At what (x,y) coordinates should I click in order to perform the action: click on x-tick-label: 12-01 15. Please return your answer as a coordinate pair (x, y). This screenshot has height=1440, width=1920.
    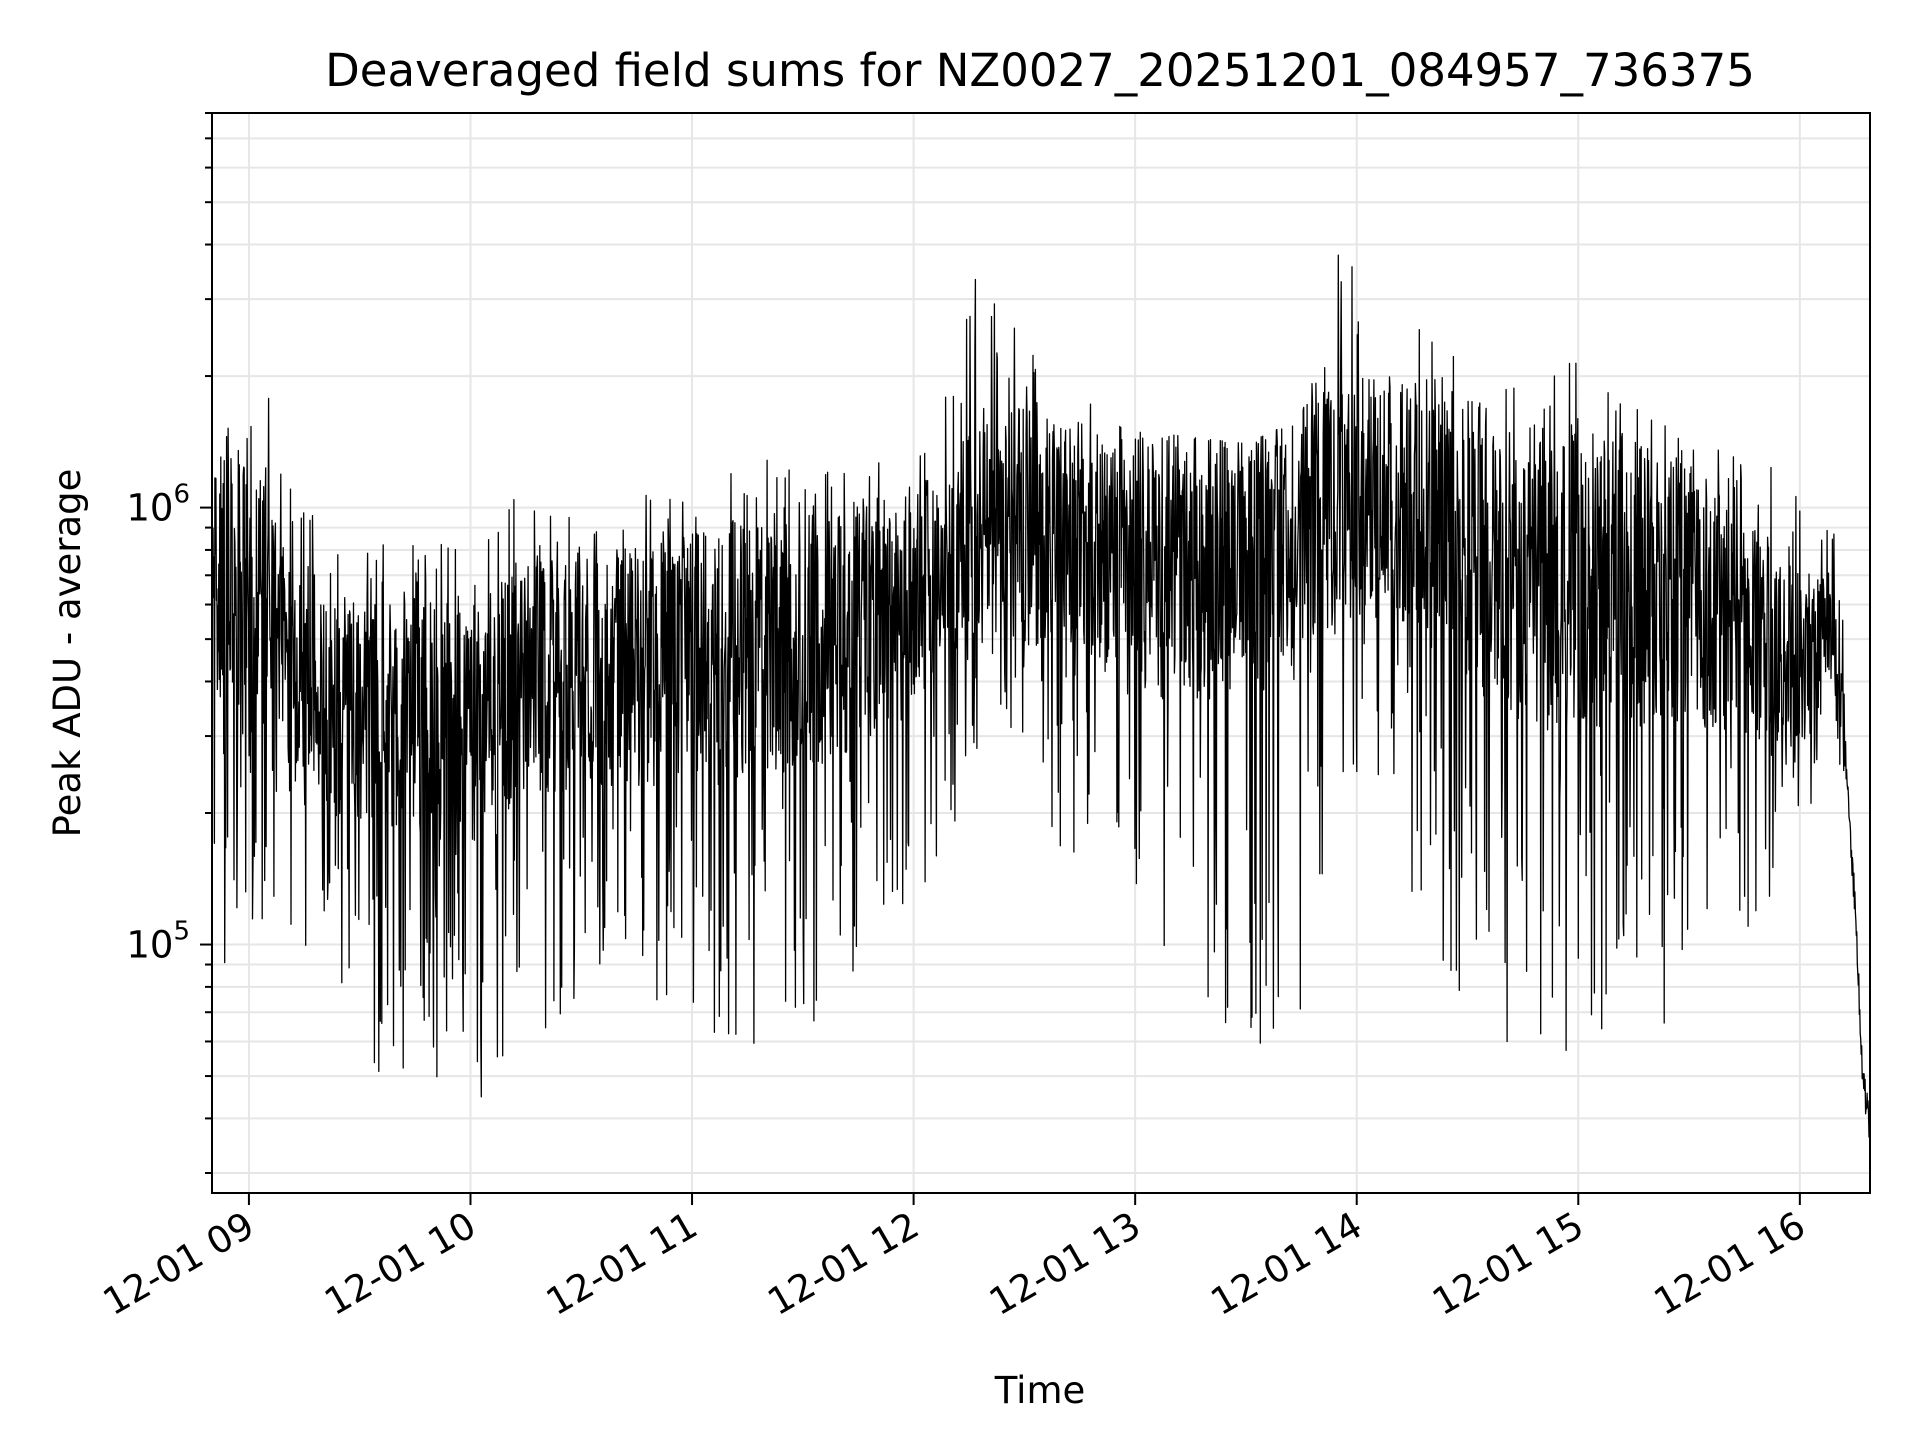
    Looking at the image, I should click on (1508, 1264).